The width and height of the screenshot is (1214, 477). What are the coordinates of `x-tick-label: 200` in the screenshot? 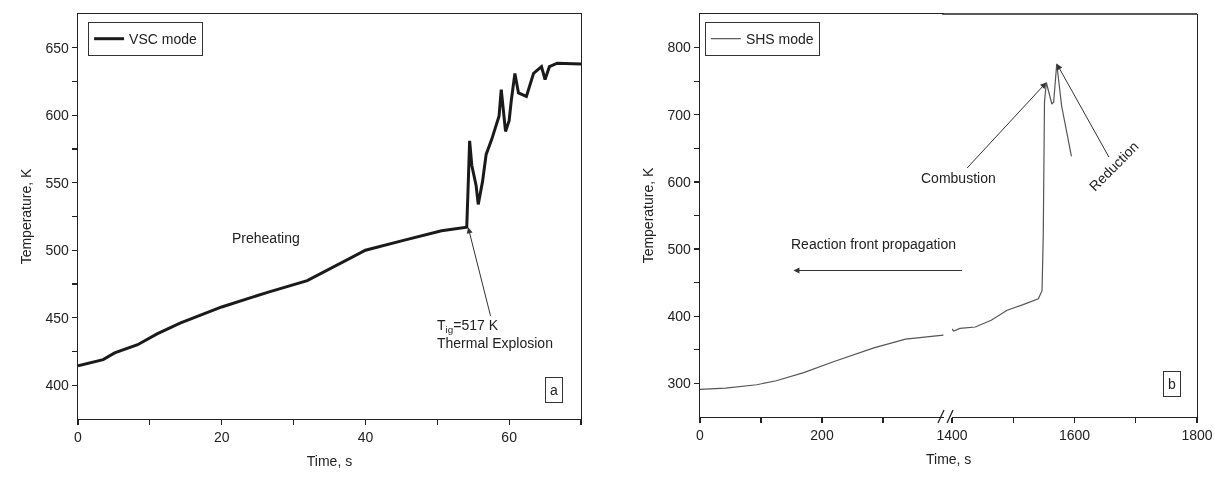 It's located at (822, 435).